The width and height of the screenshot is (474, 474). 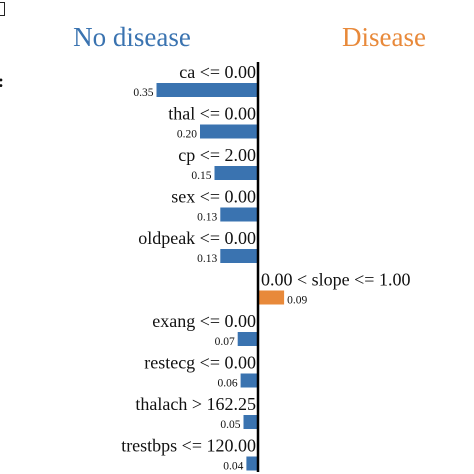 I want to click on value-label-1: 0.20, so click(x=187, y=135).